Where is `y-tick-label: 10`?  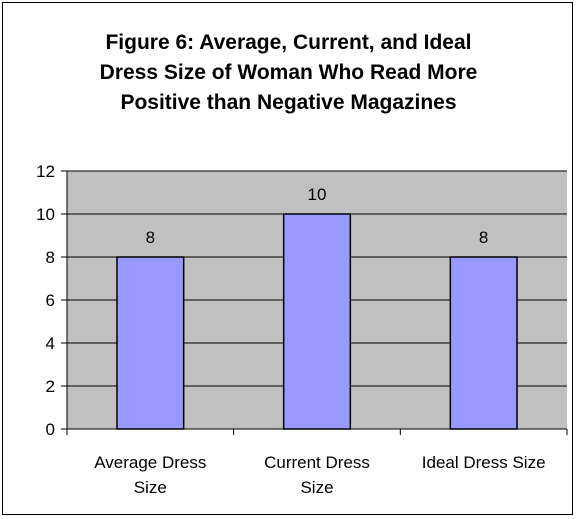
y-tick-label: 10 is located at coordinates (45, 214).